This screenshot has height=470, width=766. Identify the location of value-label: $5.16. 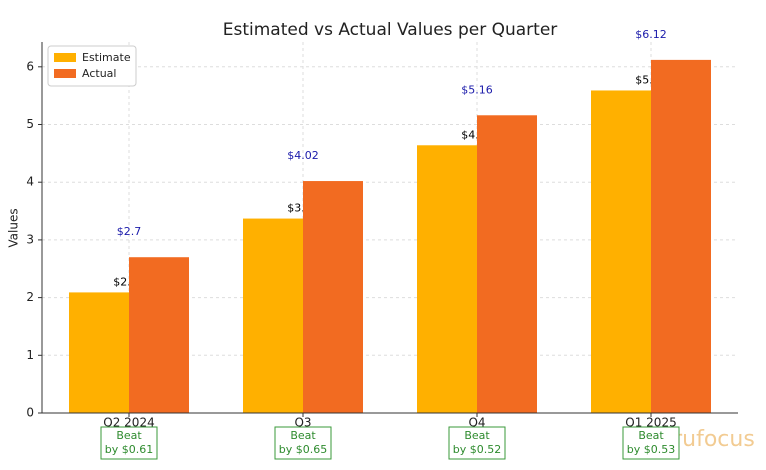
(477, 89).